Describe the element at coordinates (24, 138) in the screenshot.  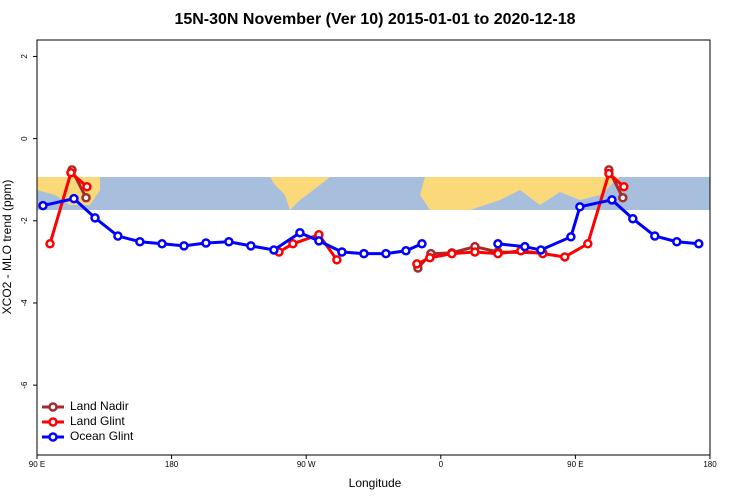
I see `y-tick-label: 0` at that location.